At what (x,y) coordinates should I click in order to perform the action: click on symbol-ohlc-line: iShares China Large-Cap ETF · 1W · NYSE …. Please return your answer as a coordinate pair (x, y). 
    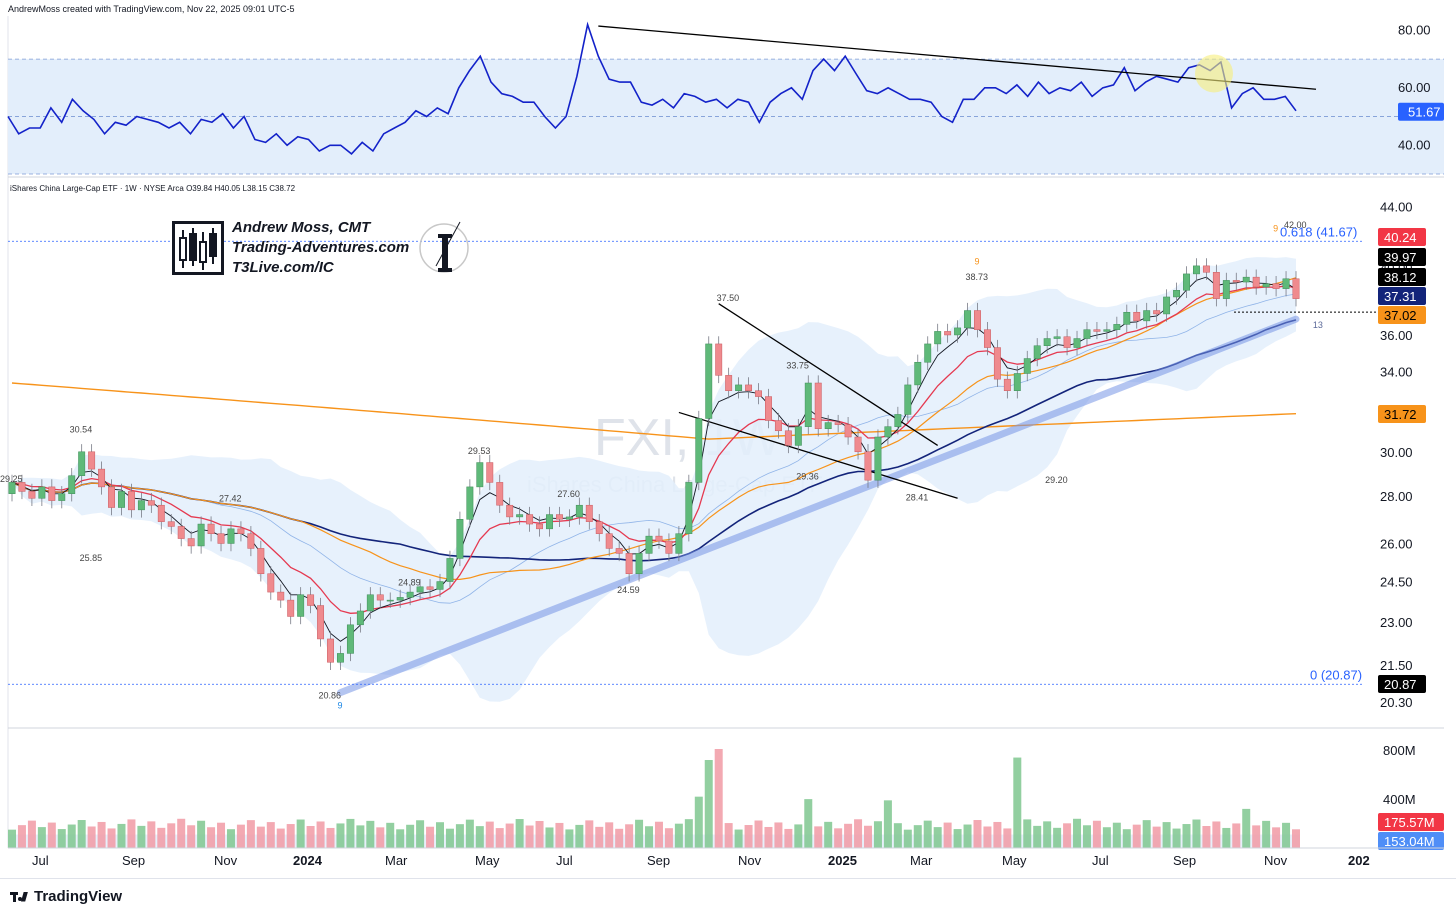
    Looking at the image, I should click on (153, 188).